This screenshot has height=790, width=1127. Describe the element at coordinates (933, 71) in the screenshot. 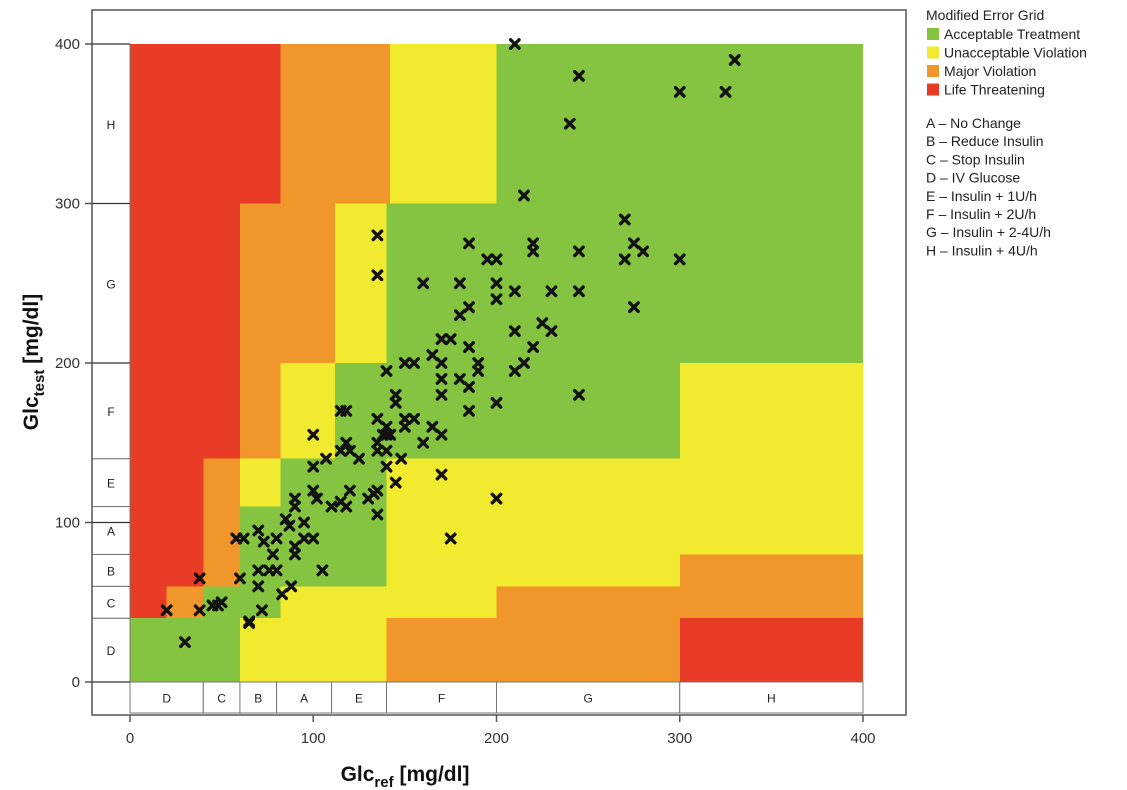

I see `legend-swatch-major` at that location.